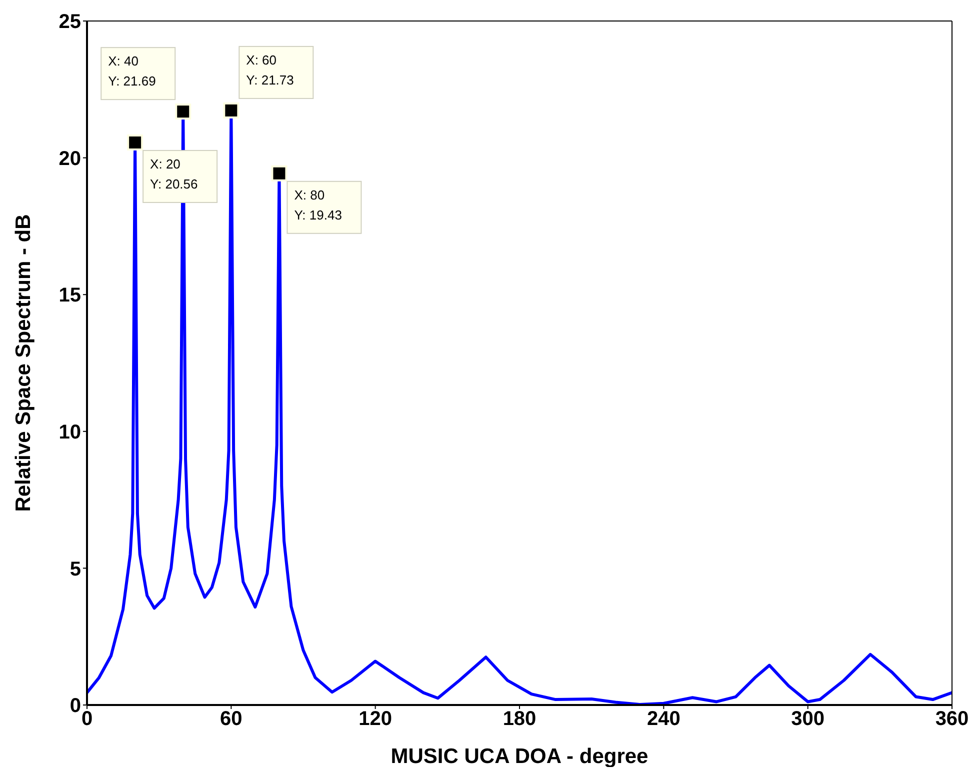  Describe the element at coordinates (132, 71) in the screenshot. I see `annotation: X: 40 Y: 21.69` at that location.